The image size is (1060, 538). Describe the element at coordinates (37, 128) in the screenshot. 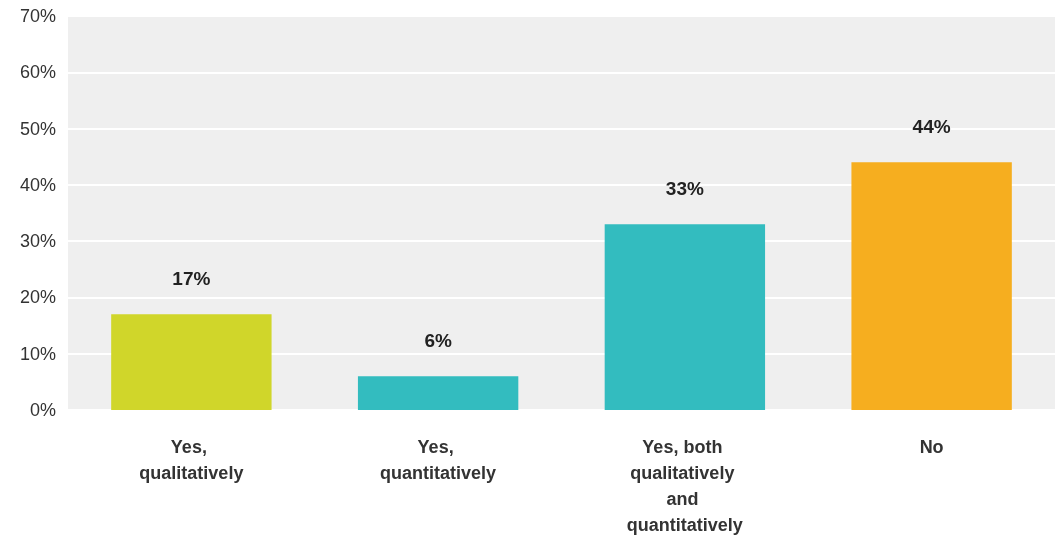

I see `y-tick-label: 50%` at that location.